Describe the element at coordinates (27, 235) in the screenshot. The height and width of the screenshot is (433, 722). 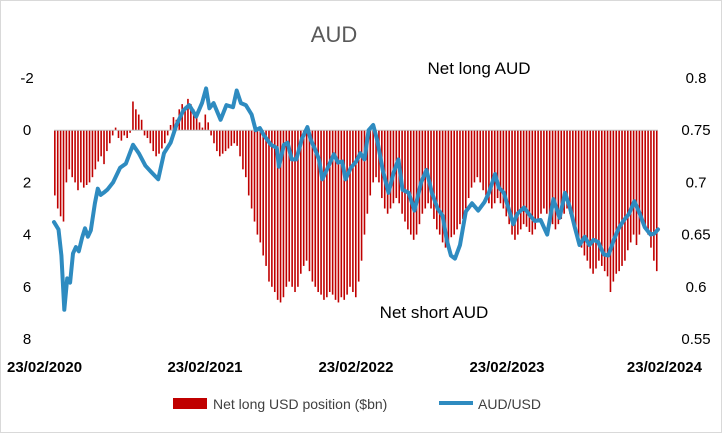
I see `left-axis-tick-label: 4` at that location.